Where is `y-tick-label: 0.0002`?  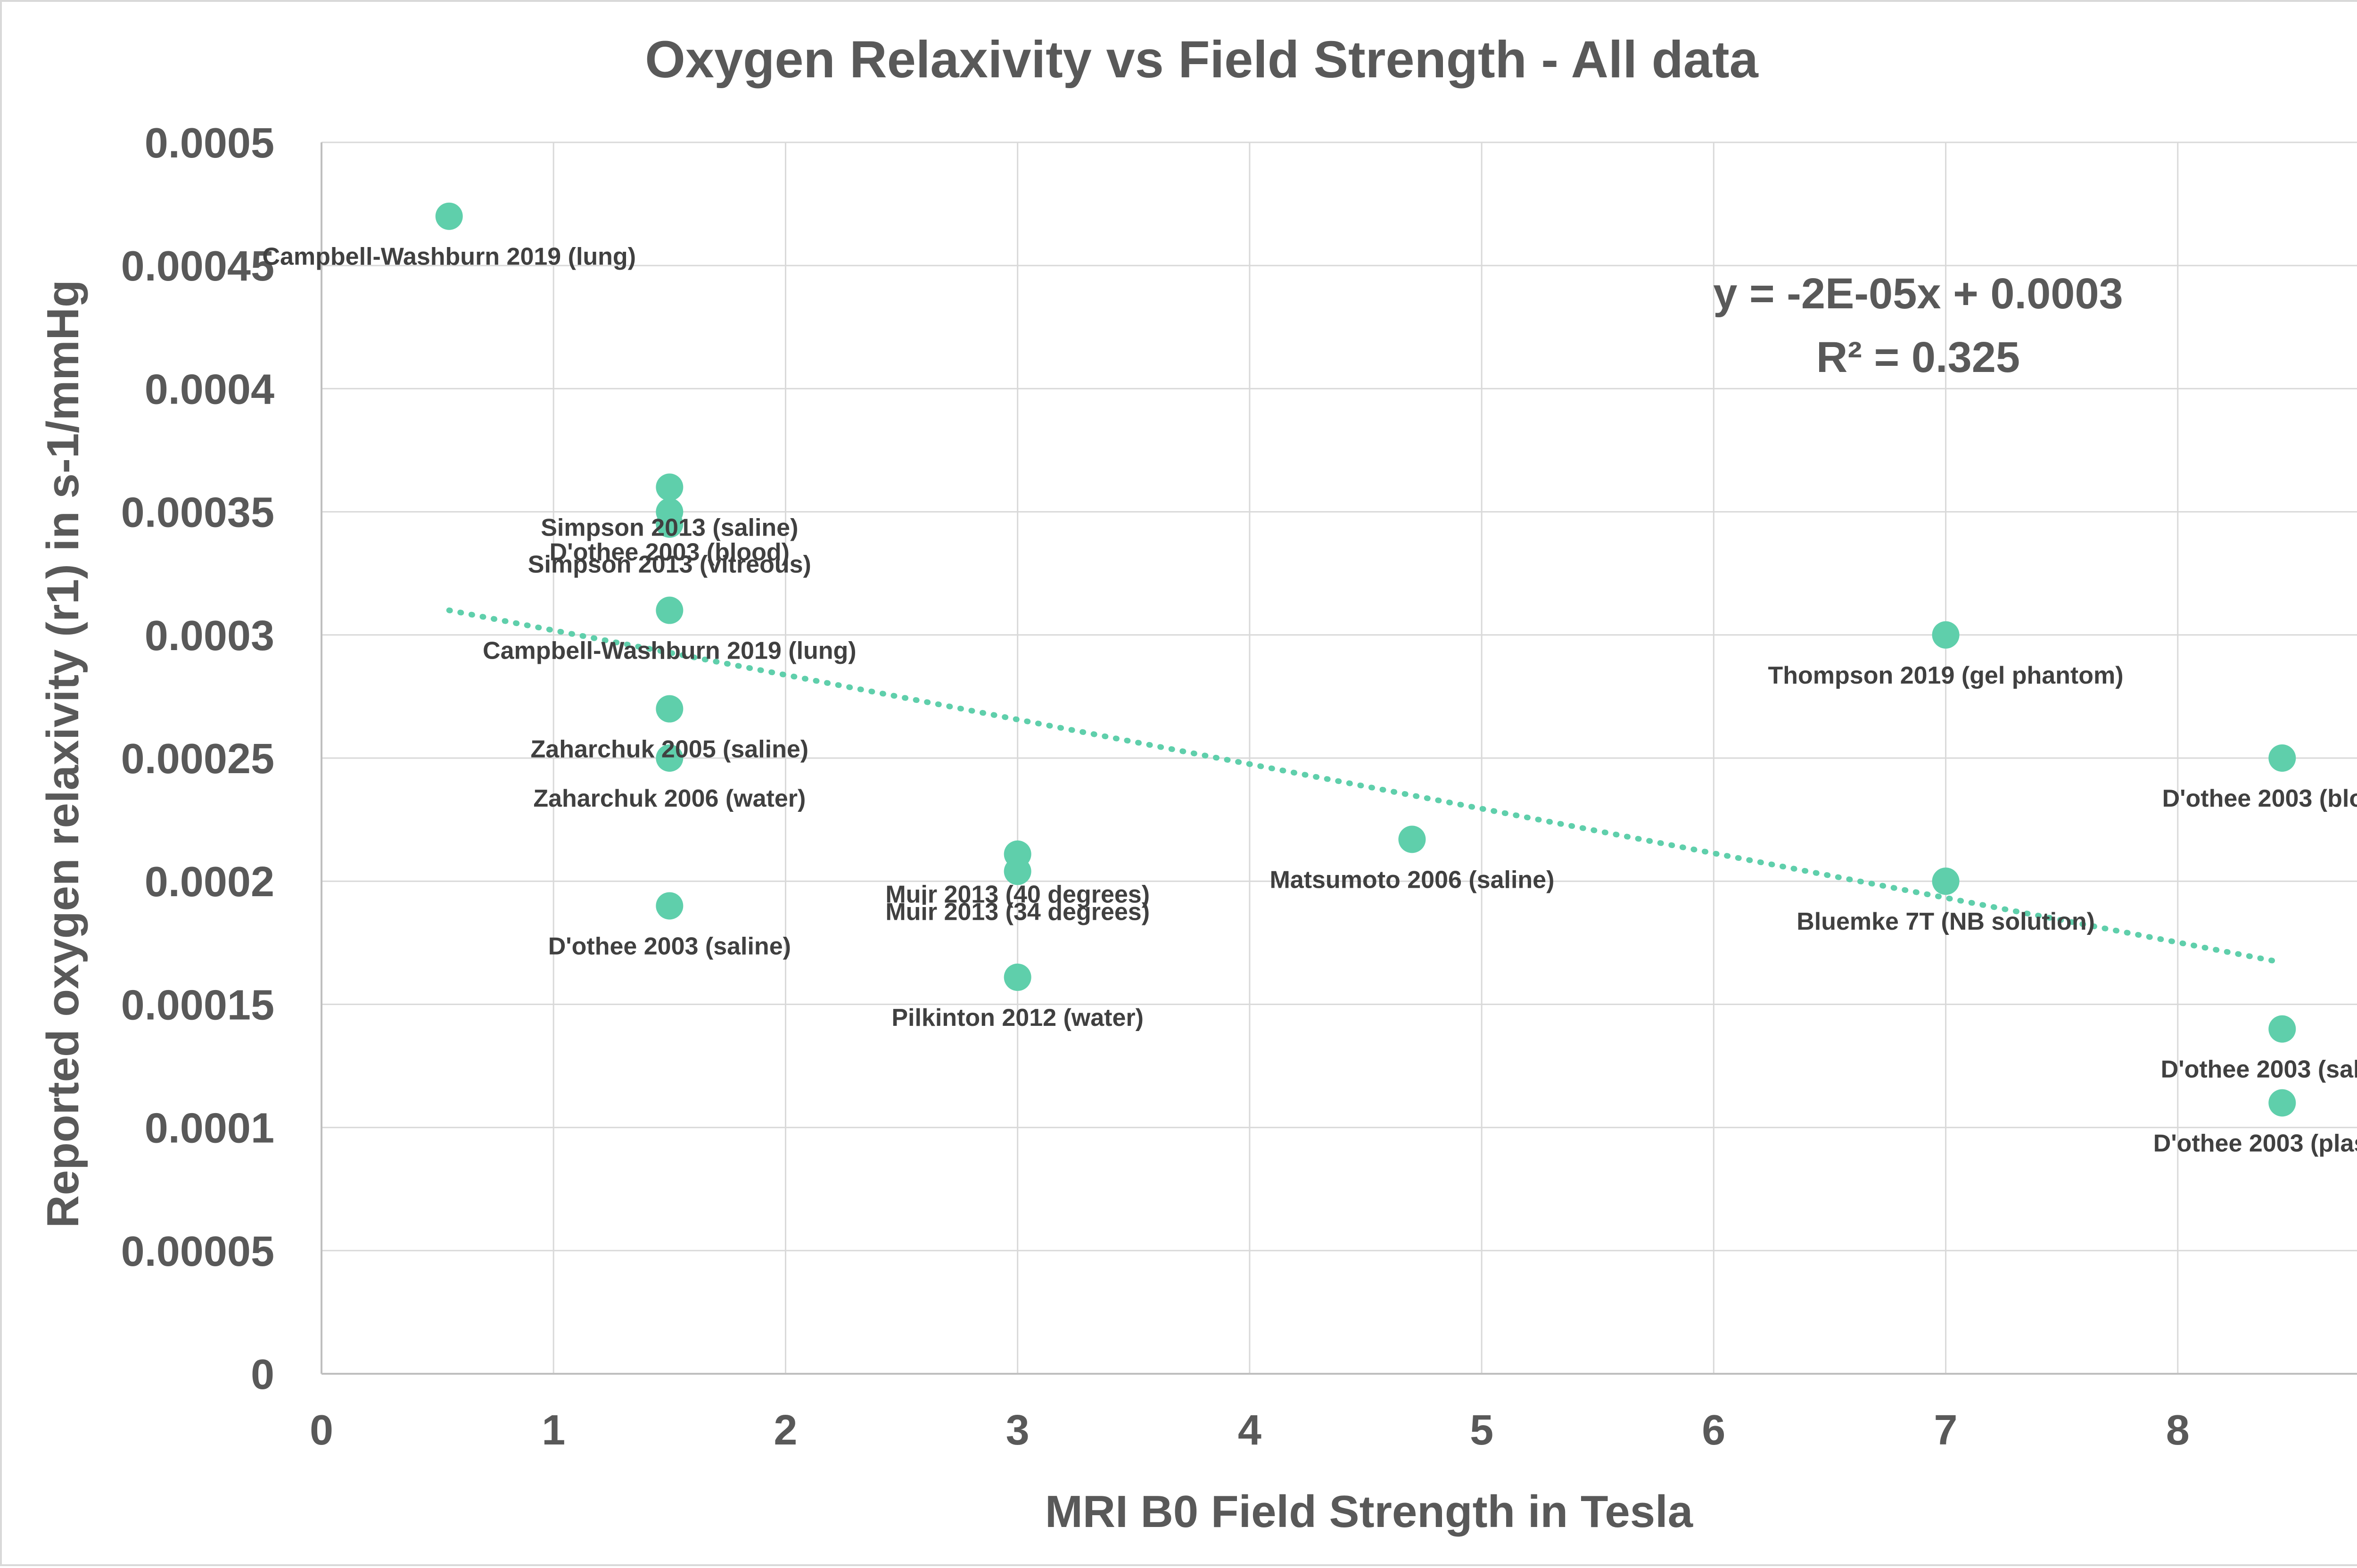 y-tick-label: 0.0002 is located at coordinates (209, 882).